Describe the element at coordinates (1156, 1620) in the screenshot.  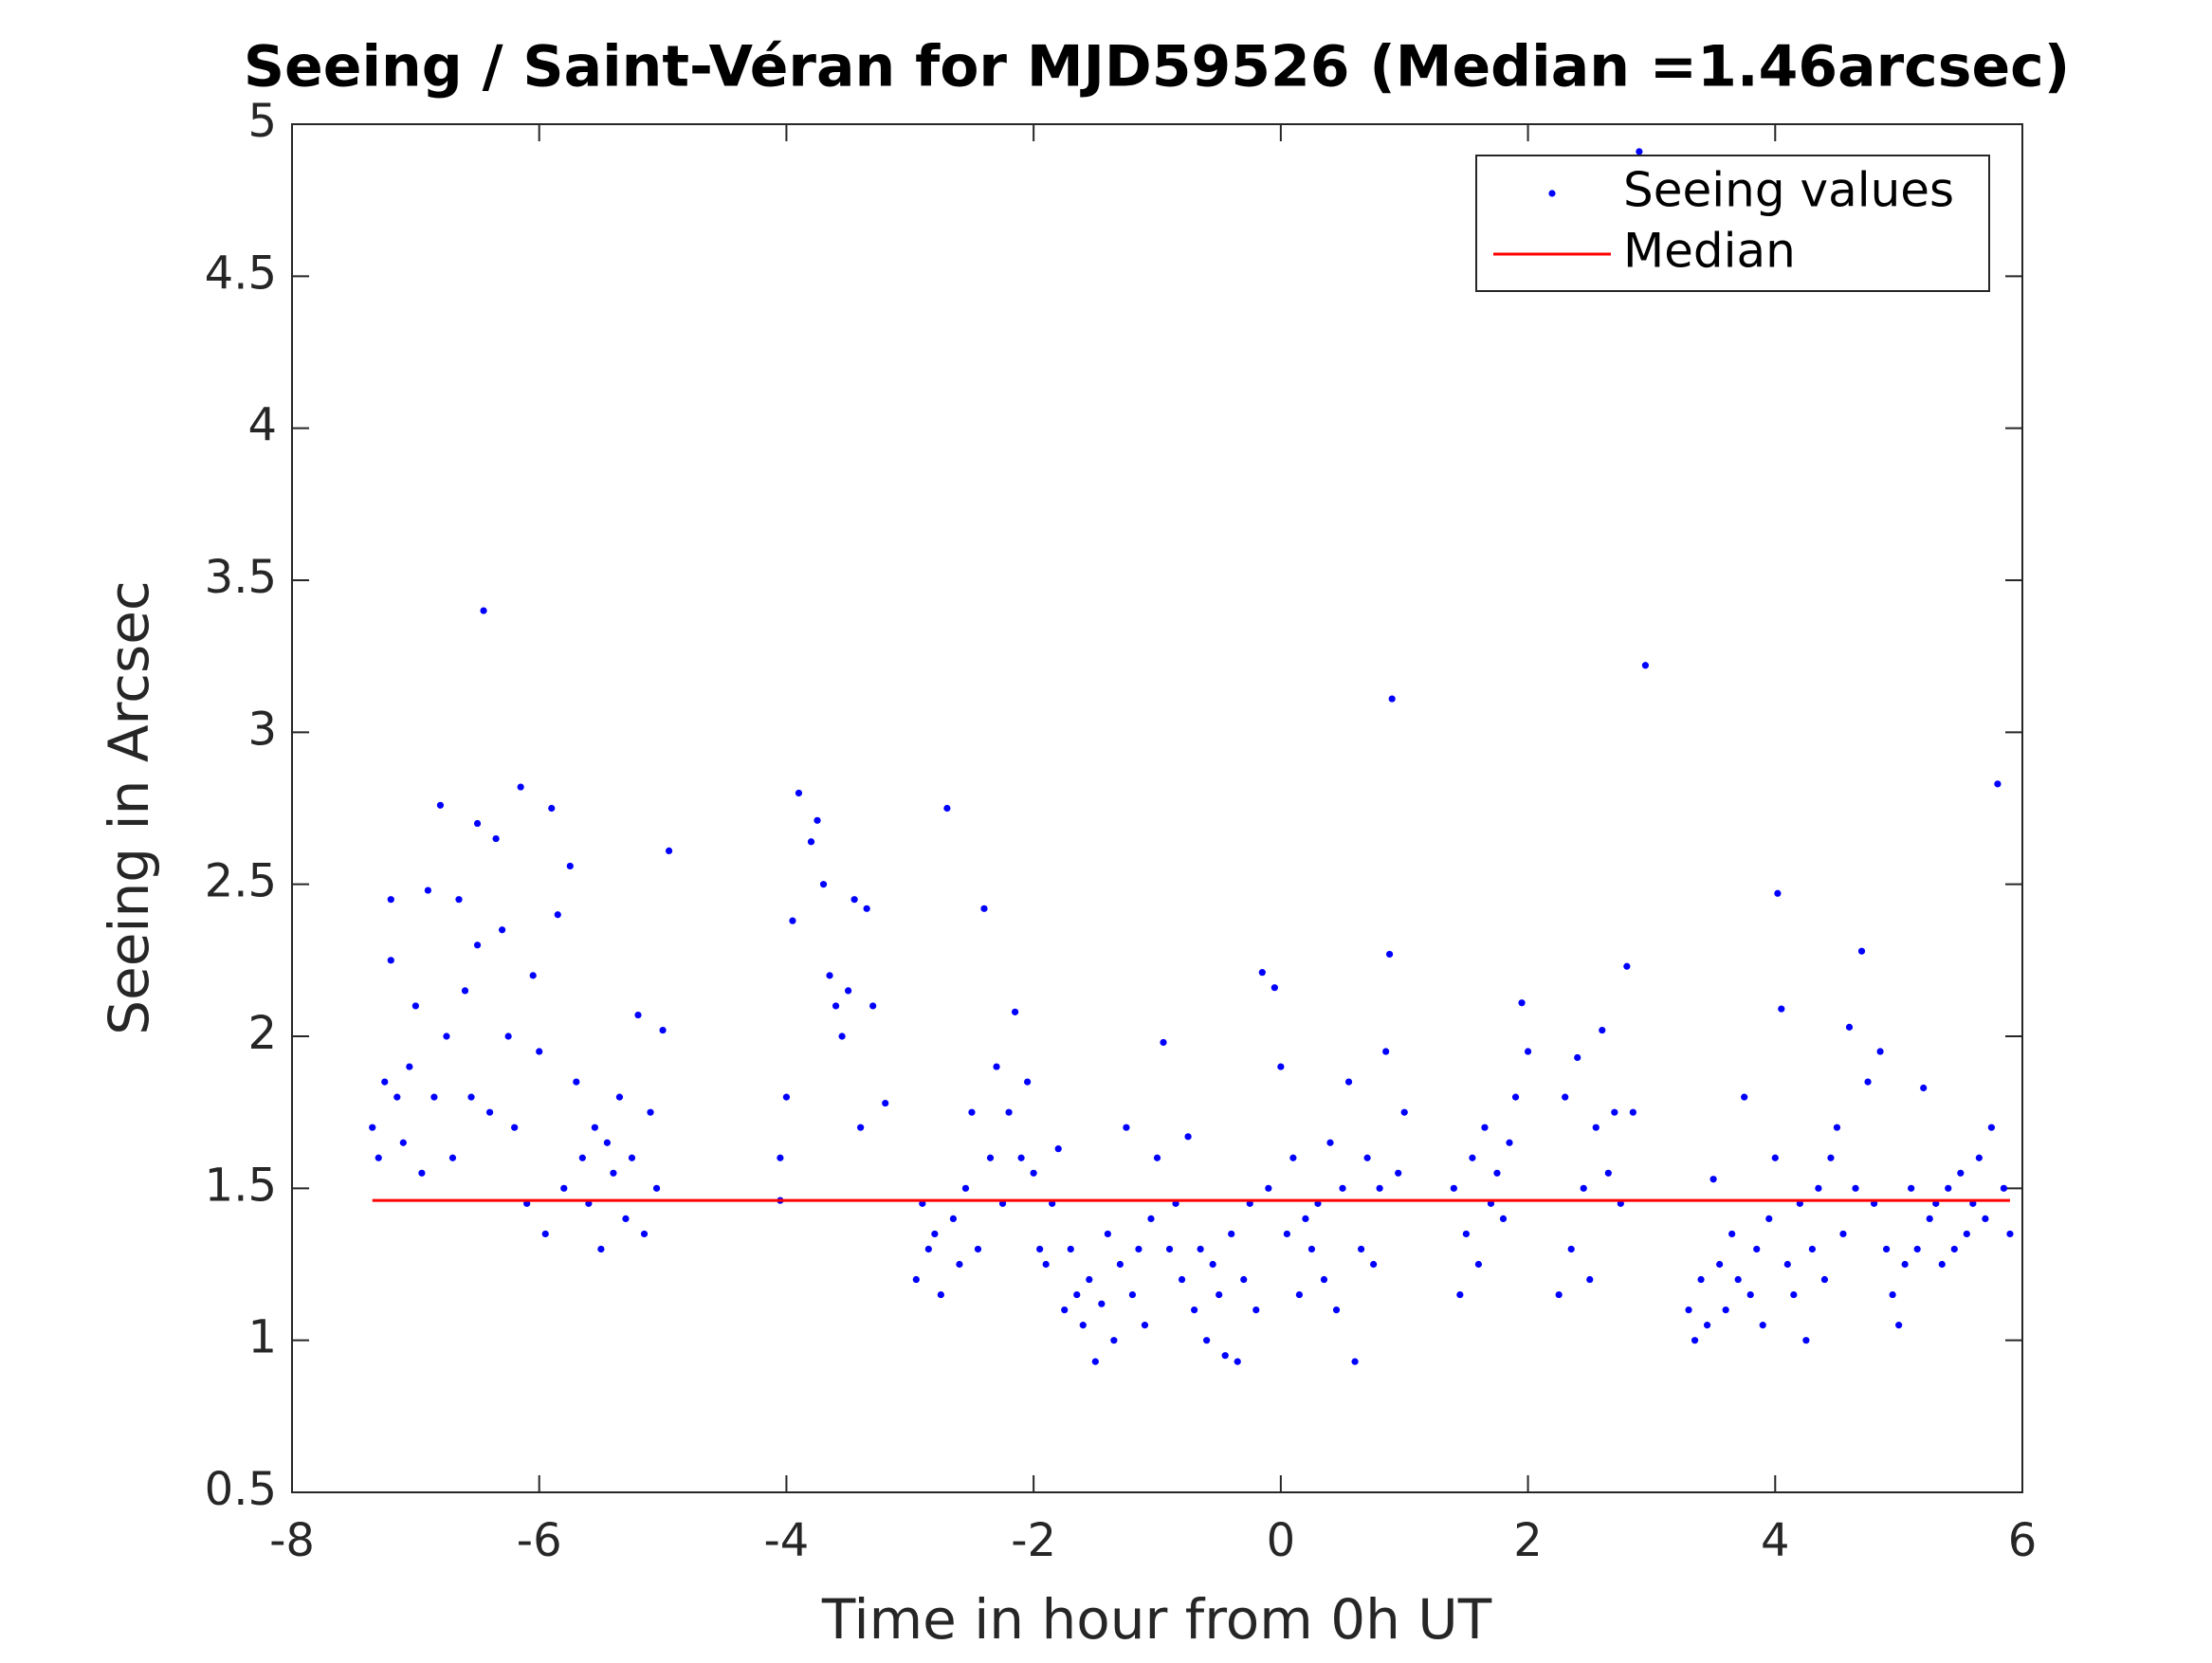
I see `x-axis-label: Time in hour from 0h UT` at that location.